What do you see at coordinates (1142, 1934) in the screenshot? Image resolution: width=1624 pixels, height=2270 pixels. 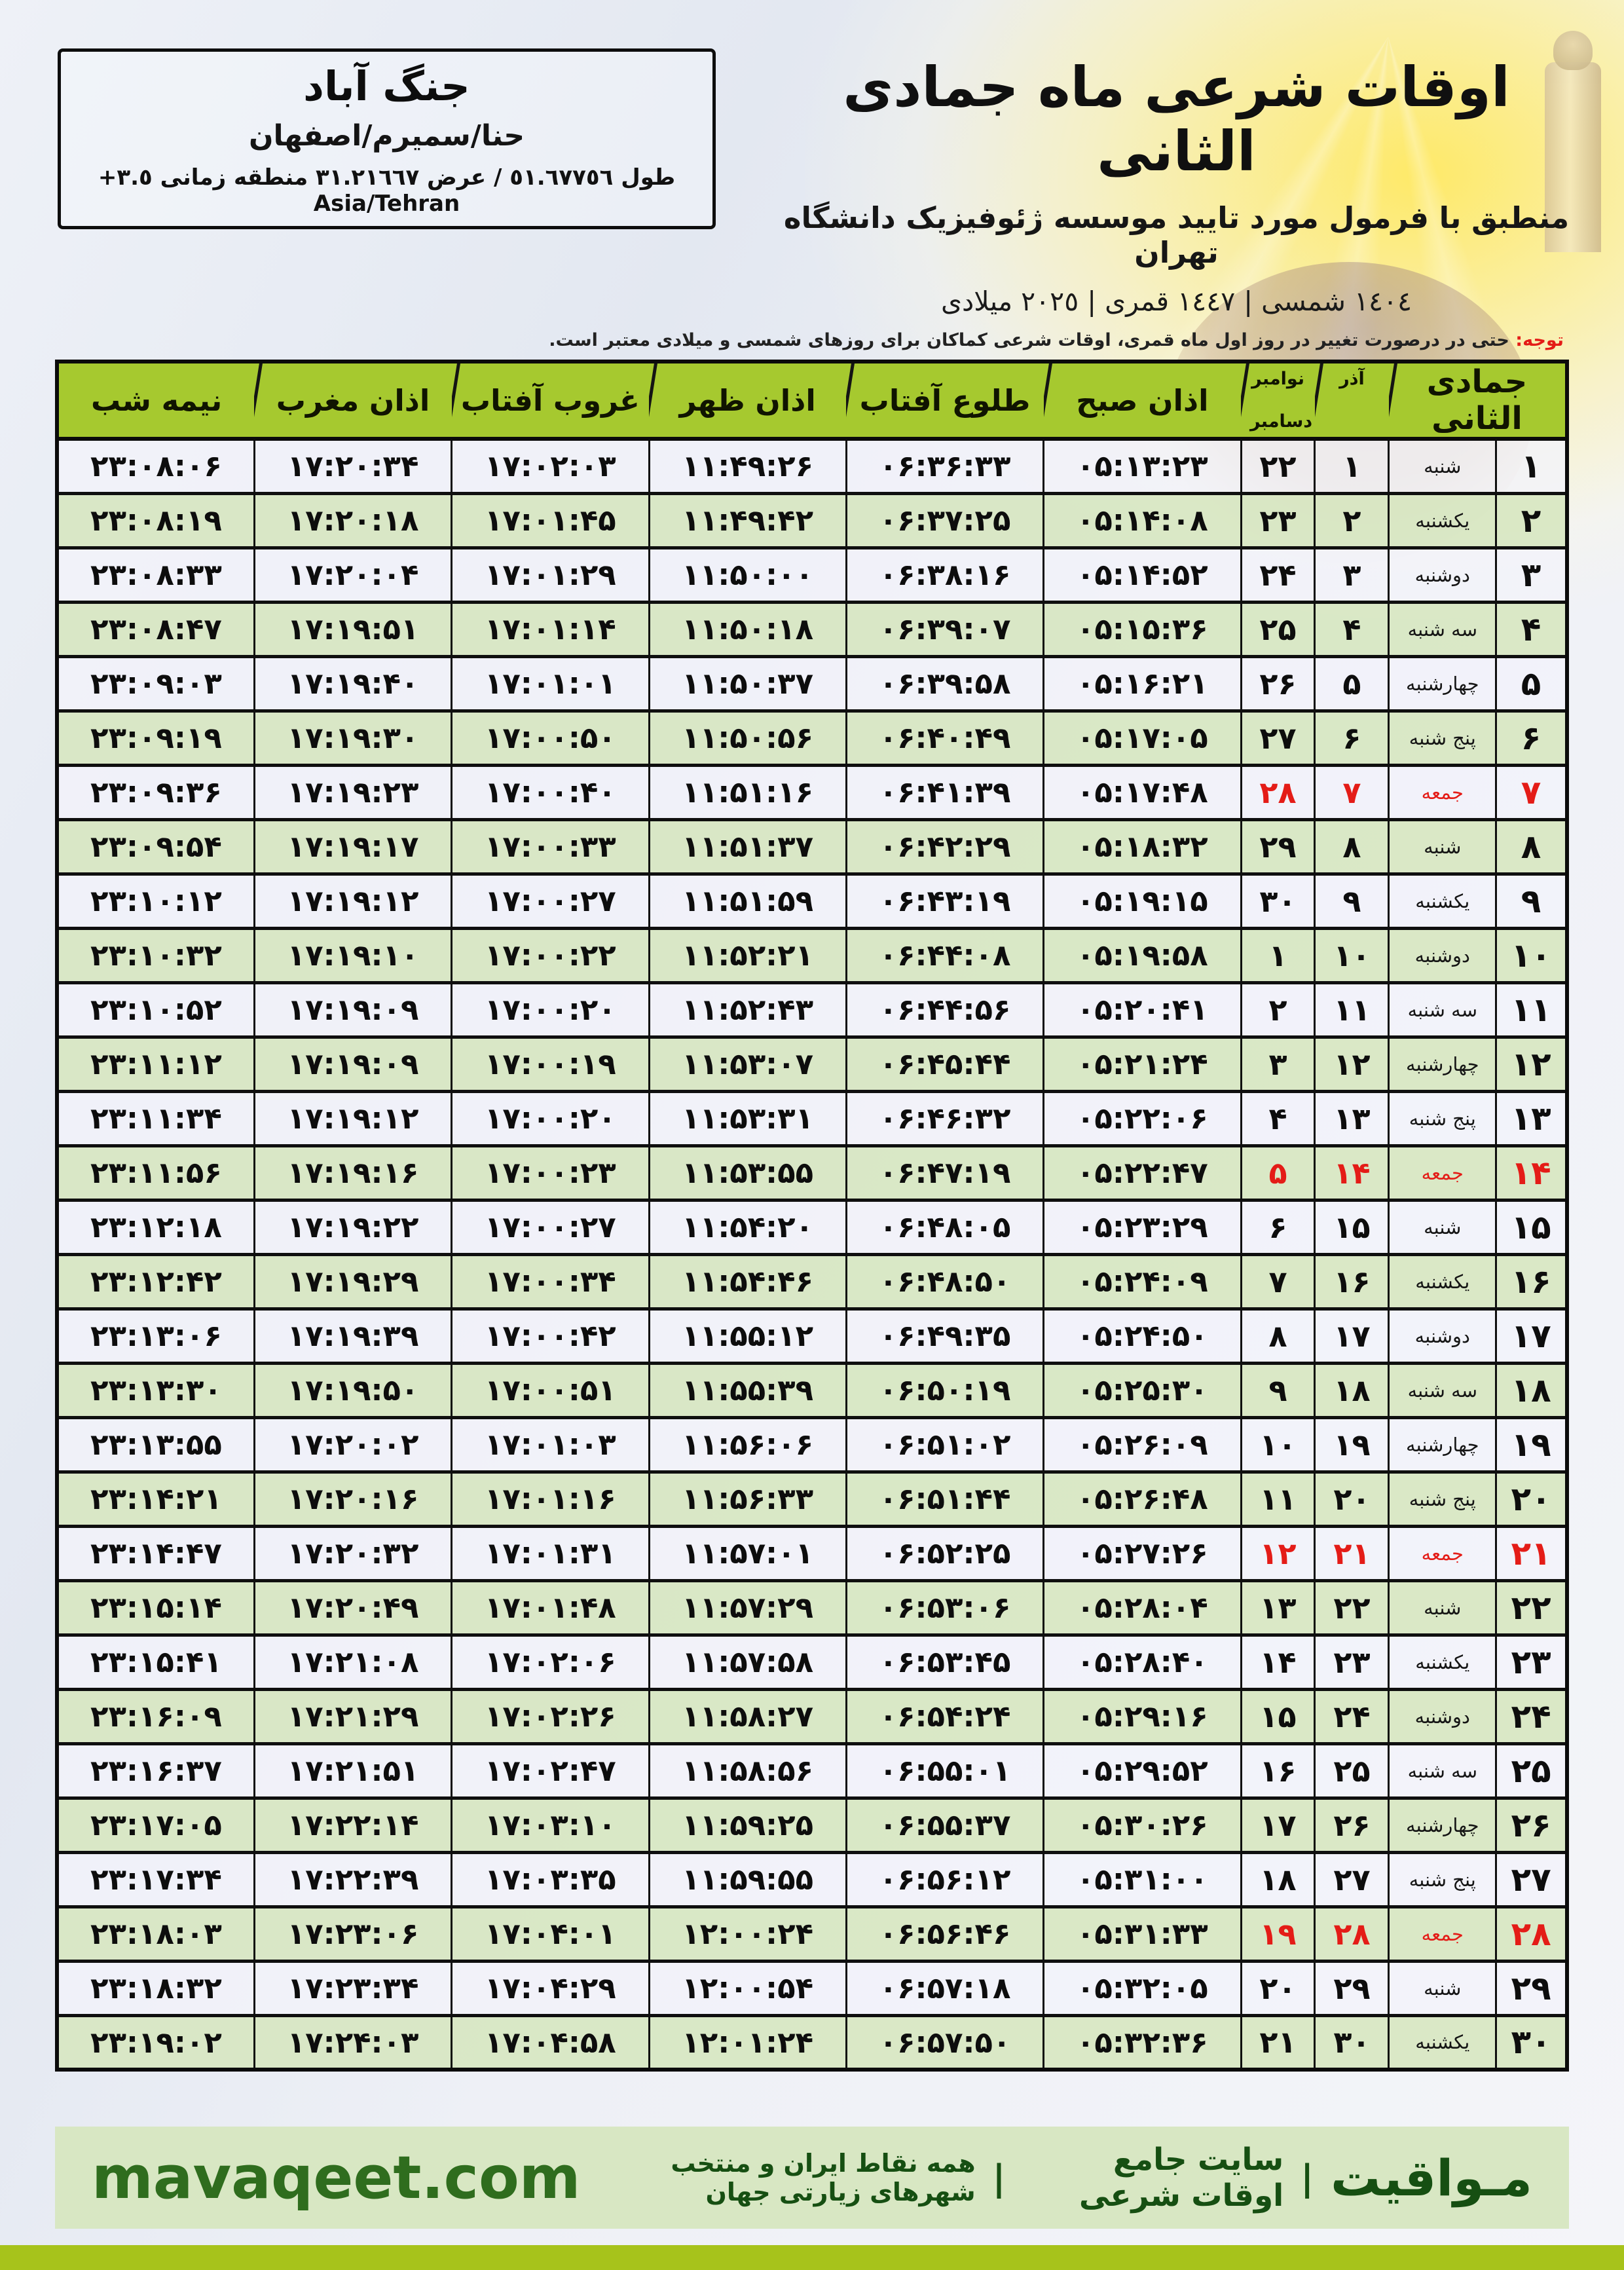 I see `cell-fajr-time: ۰۵:۳۱:۳۳` at bounding box center [1142, 1934].